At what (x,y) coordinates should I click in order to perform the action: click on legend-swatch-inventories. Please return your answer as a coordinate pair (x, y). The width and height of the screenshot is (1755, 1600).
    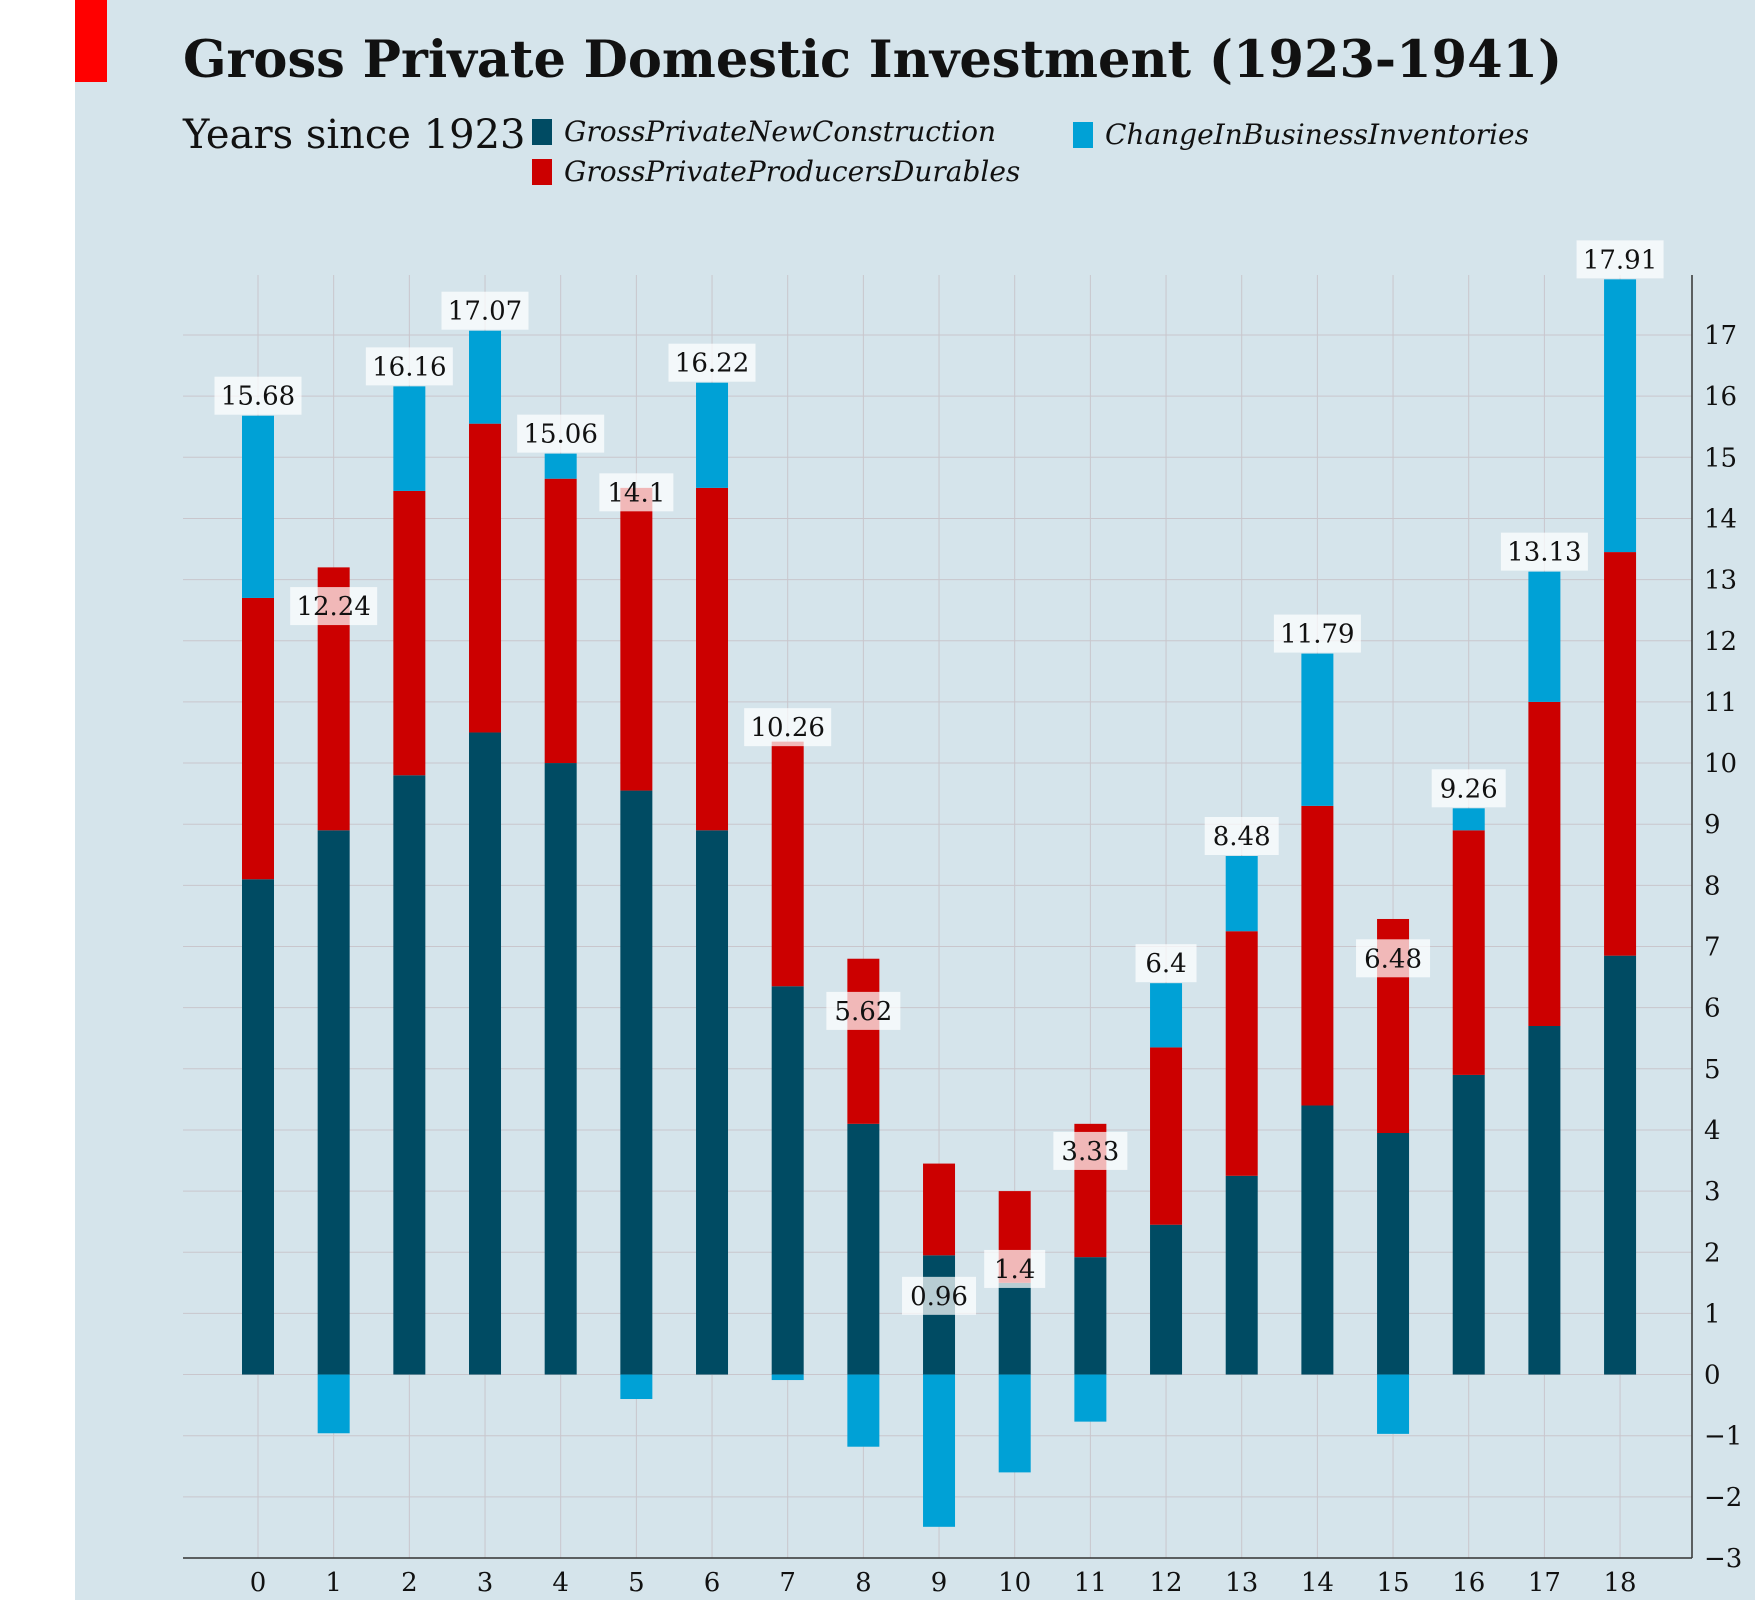
    Looking at the image, I should click on (1083, 134).